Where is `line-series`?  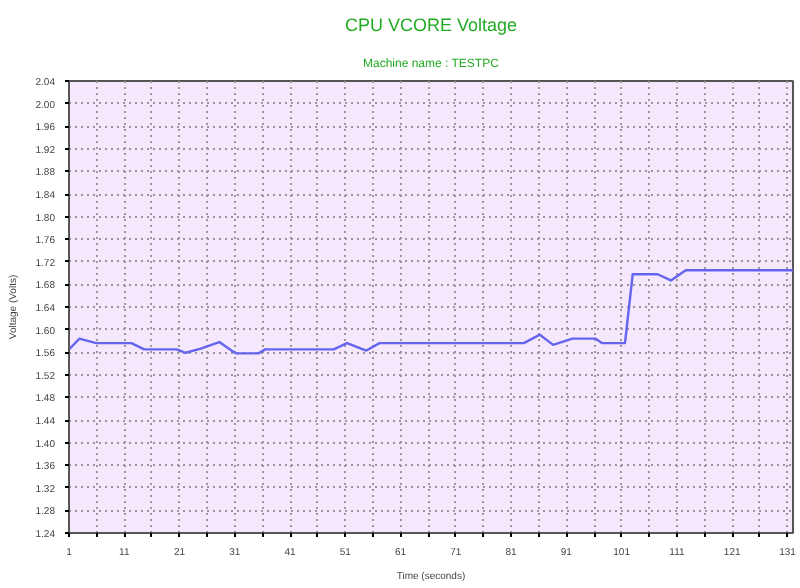
line-series is located at coordinates (431, 312).